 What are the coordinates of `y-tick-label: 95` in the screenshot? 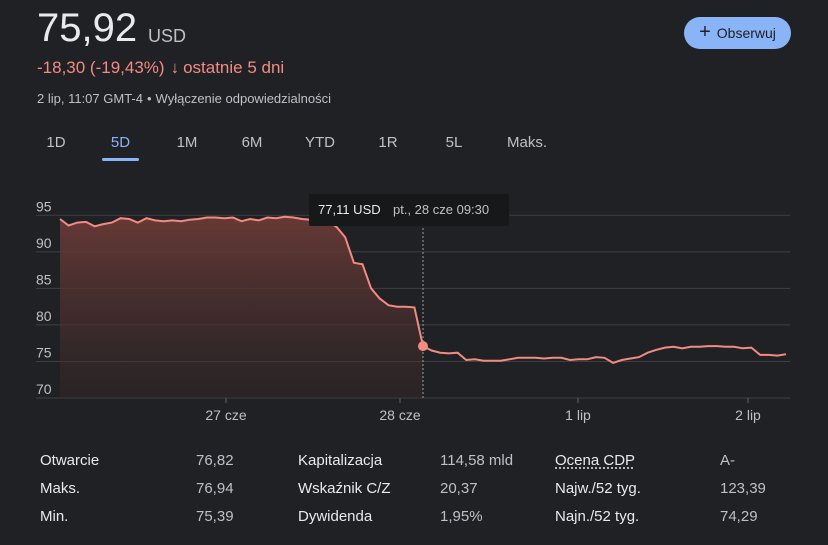 It's located at (44, 206).